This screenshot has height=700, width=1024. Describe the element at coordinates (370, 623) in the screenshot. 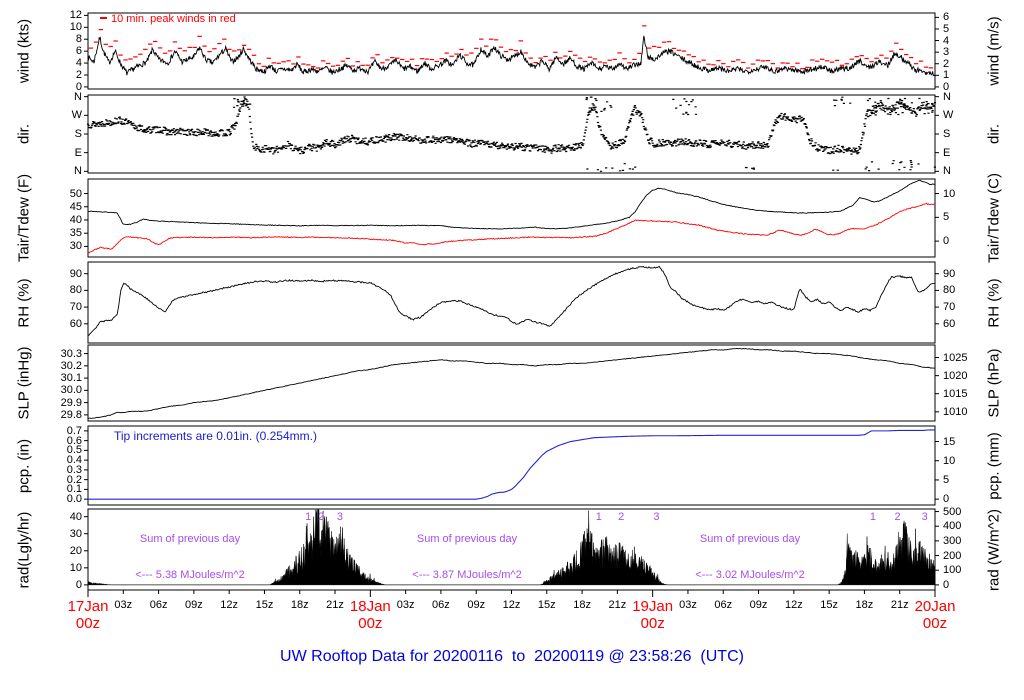

I see `day-label-sub-18Jan: 00z` at that location.